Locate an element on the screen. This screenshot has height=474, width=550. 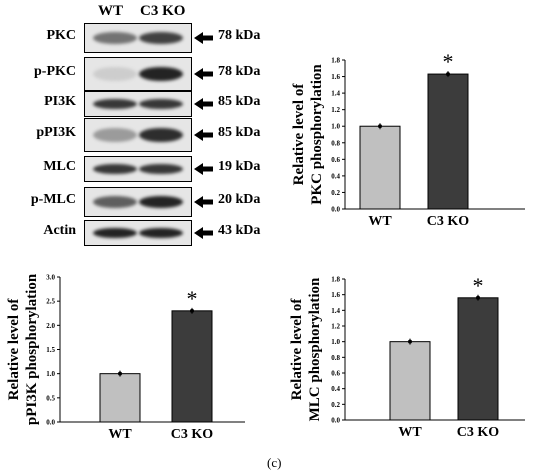
y-tick-label: 1.5 is located at coordinates (50, 350).